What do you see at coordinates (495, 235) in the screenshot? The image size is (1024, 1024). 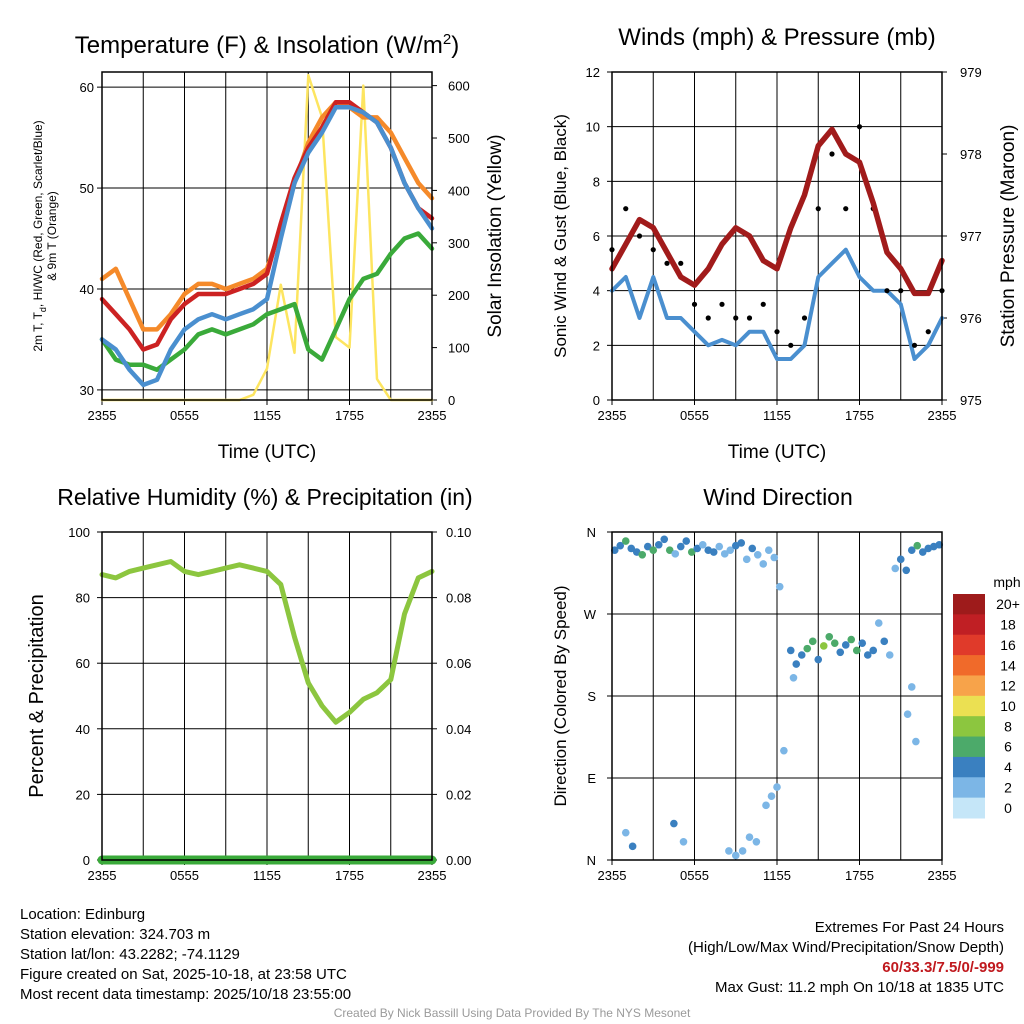 I see `temp-right-ylabel-group: Solar Insolation (Yellow)` at bounding box center [495, 235].